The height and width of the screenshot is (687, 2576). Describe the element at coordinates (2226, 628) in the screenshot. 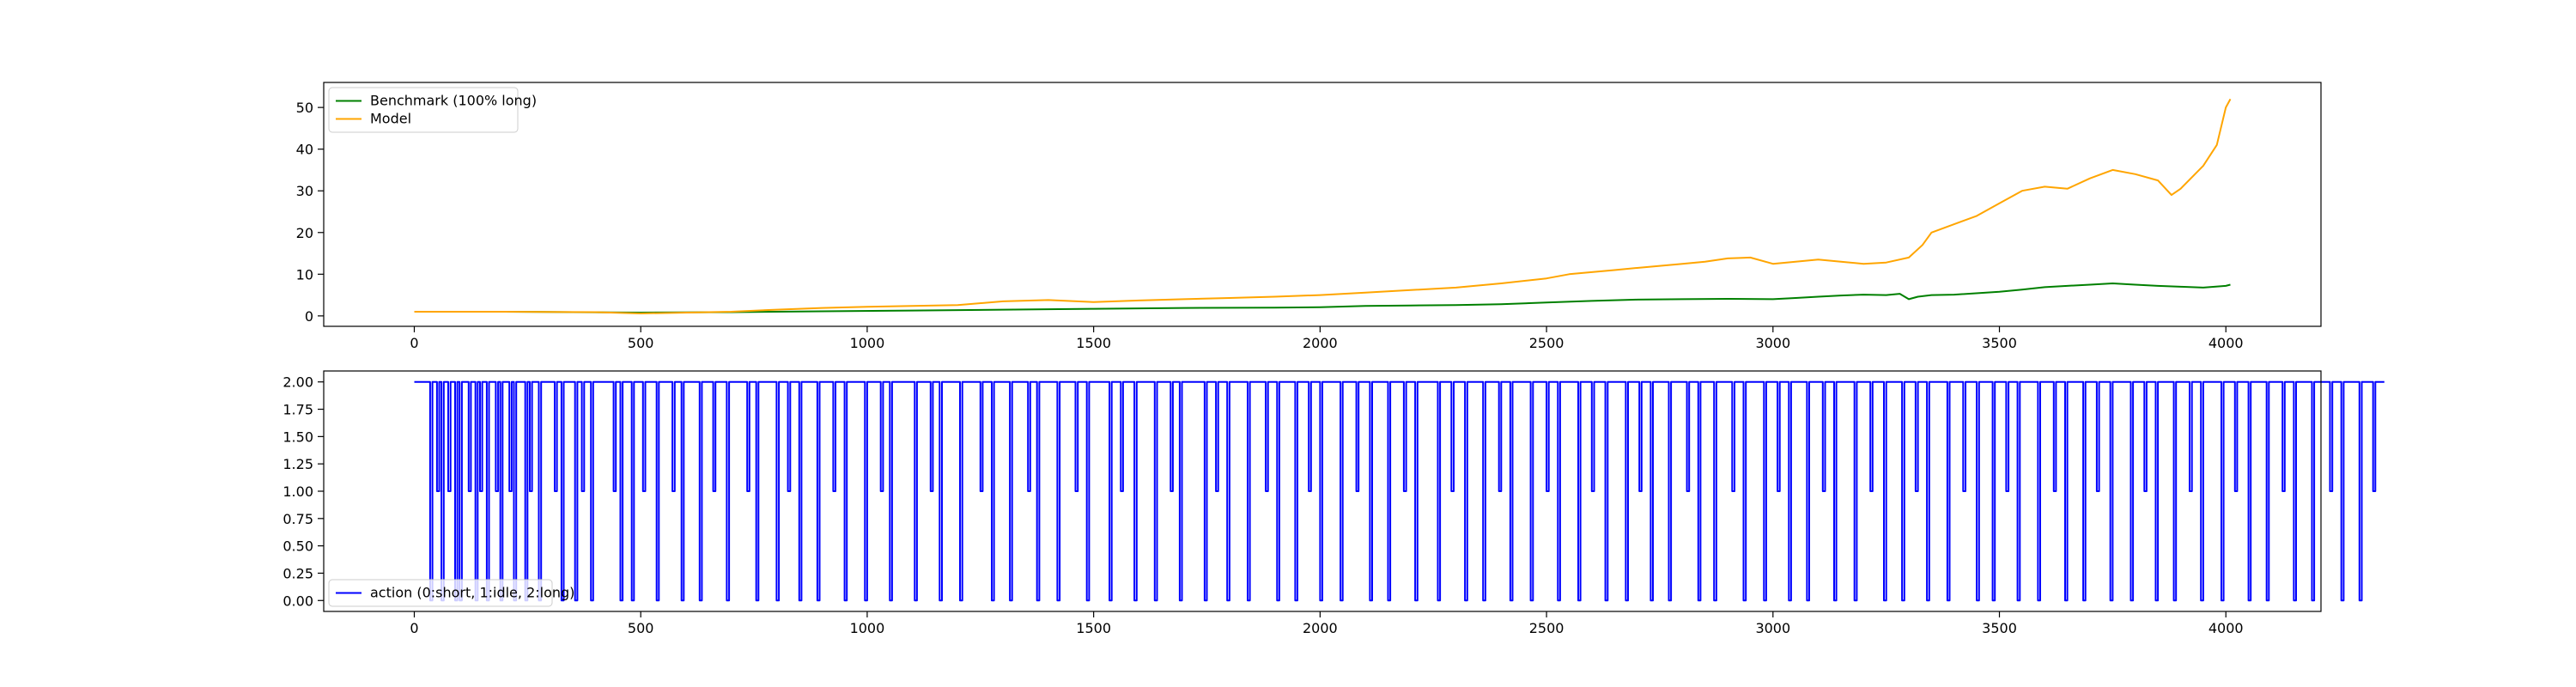

I see `x-tick-label-1-8: 4000` at that location.